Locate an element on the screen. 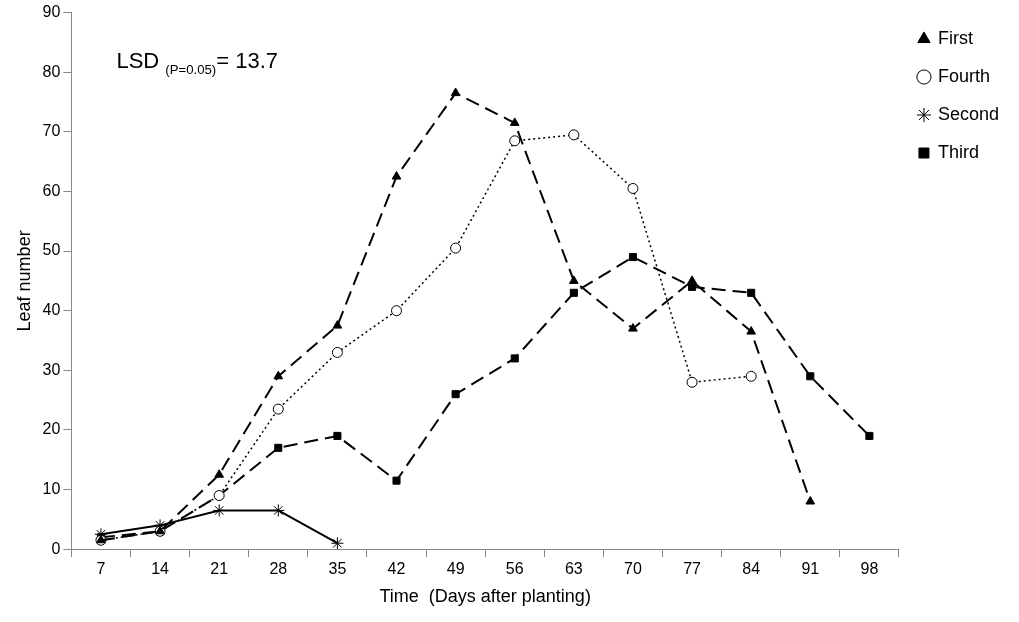 The image size is (1019, 622). x-tick-label: 7 is located at coordinates (101, 569).